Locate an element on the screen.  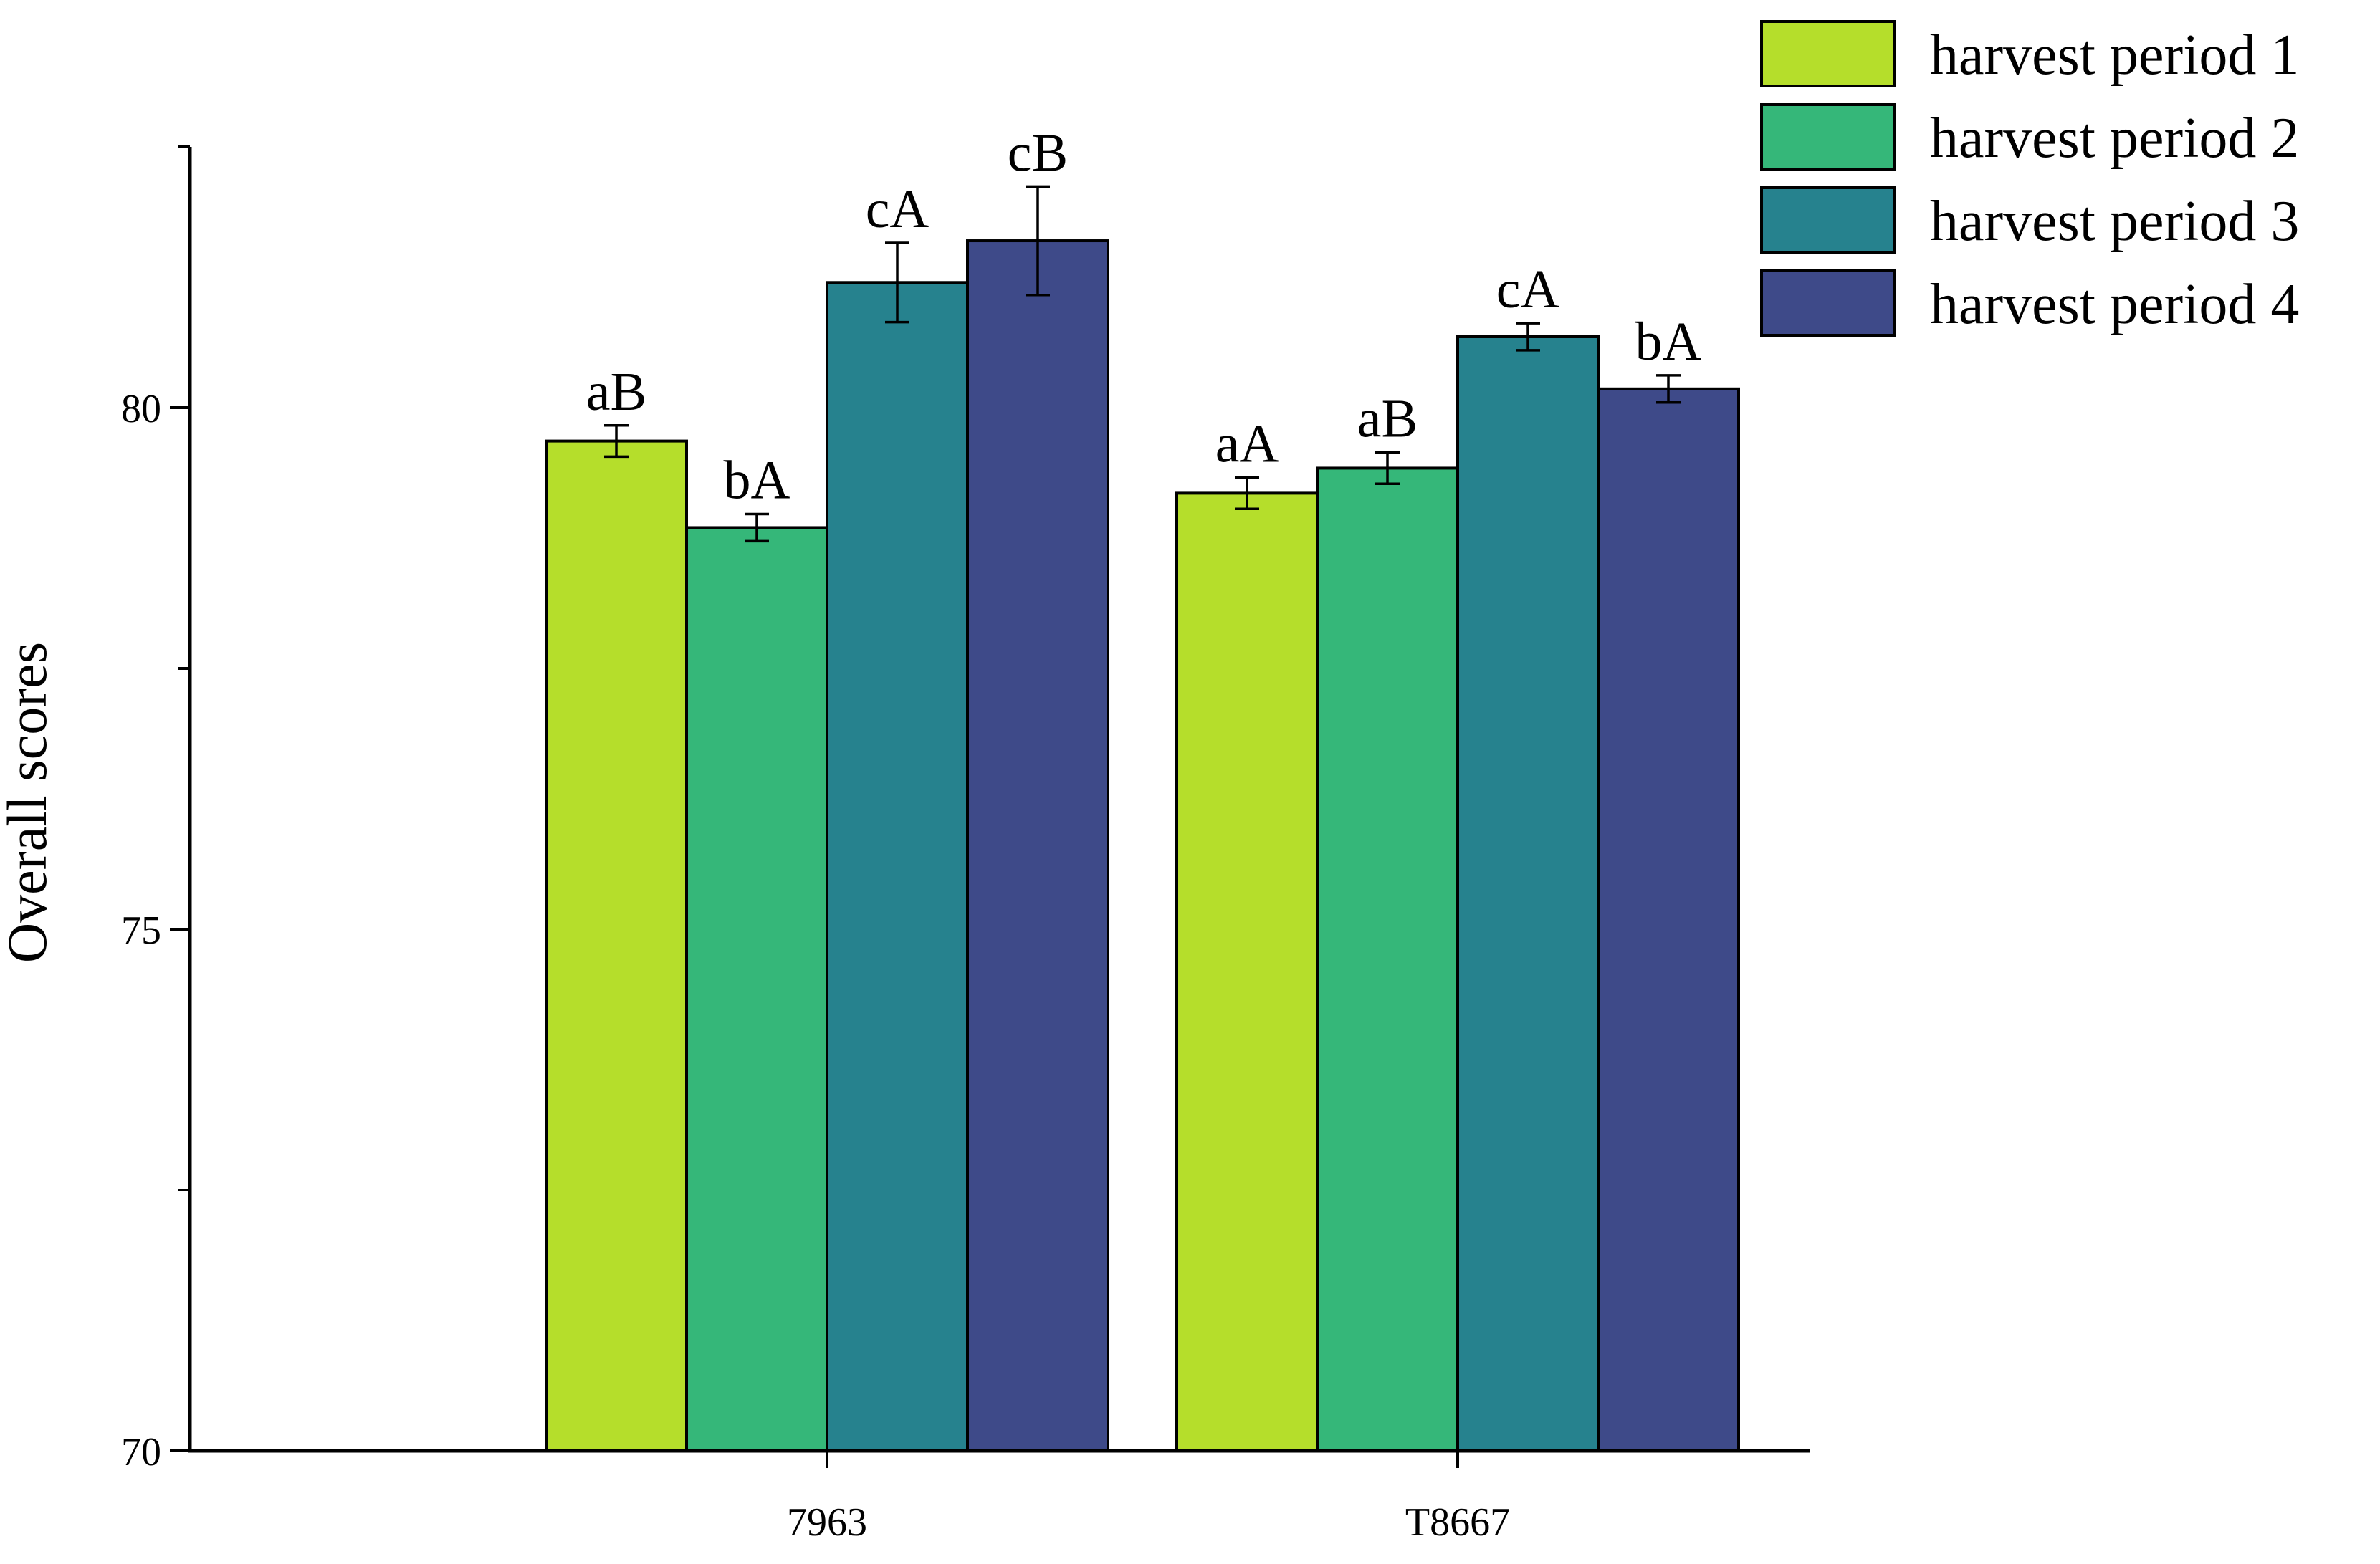
significance-labels-layer: aB bA cA cB aA aB cA bA is located at coordinates (1144, 316).